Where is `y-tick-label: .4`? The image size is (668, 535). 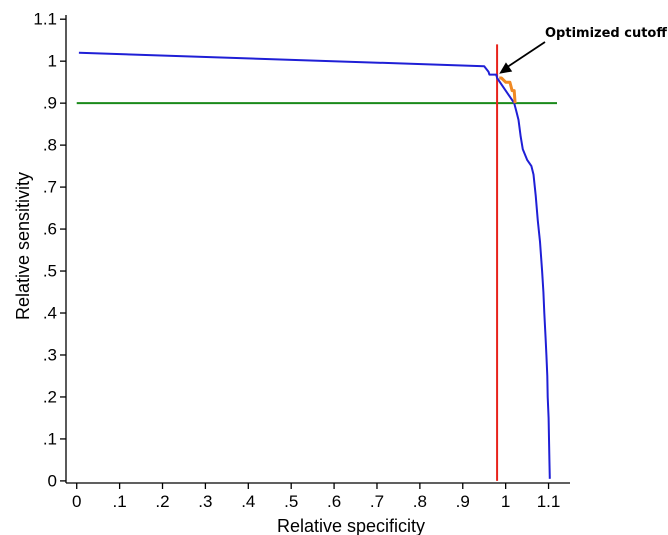
y-tick-label: .4 is located at coordinates (50, 313).